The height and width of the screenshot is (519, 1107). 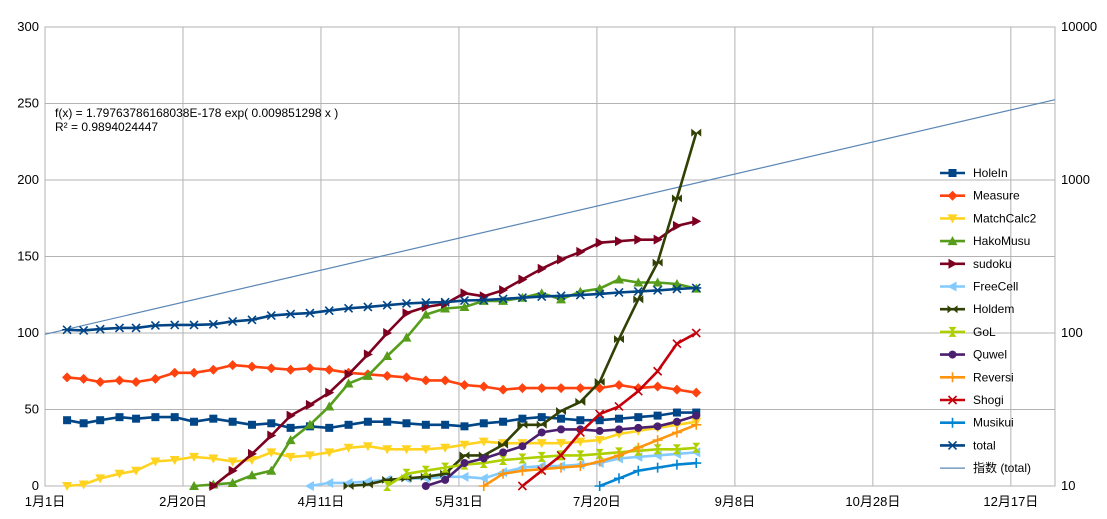 I want to click on legend-entry: GoL, so click(x=968, y=332).